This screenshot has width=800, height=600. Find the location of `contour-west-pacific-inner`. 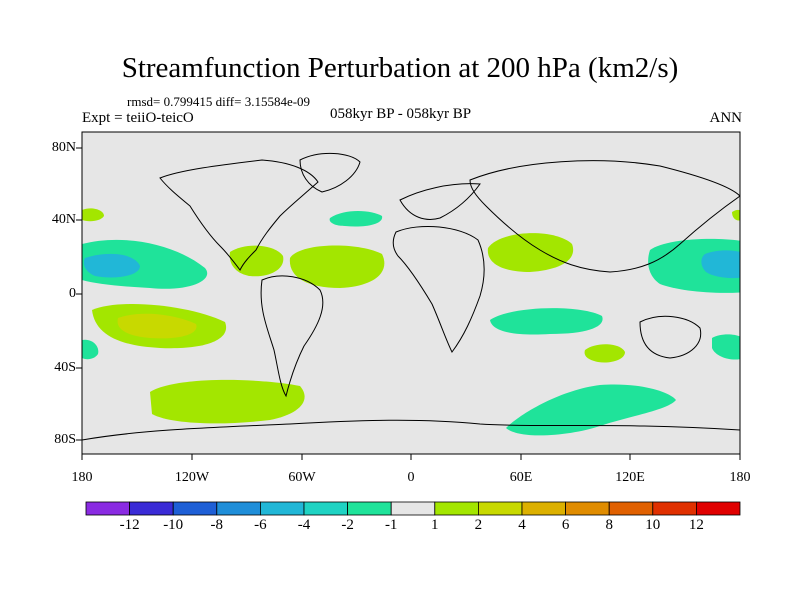

contour-west-pacific-inner is located at coordinates (720, 264).